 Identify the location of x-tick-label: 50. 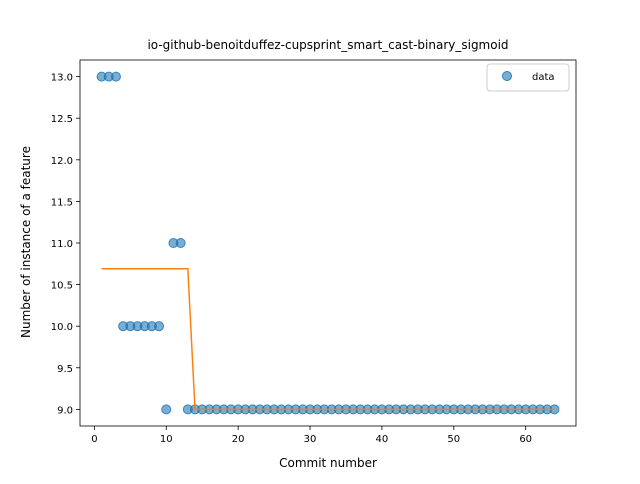
(453, 439).